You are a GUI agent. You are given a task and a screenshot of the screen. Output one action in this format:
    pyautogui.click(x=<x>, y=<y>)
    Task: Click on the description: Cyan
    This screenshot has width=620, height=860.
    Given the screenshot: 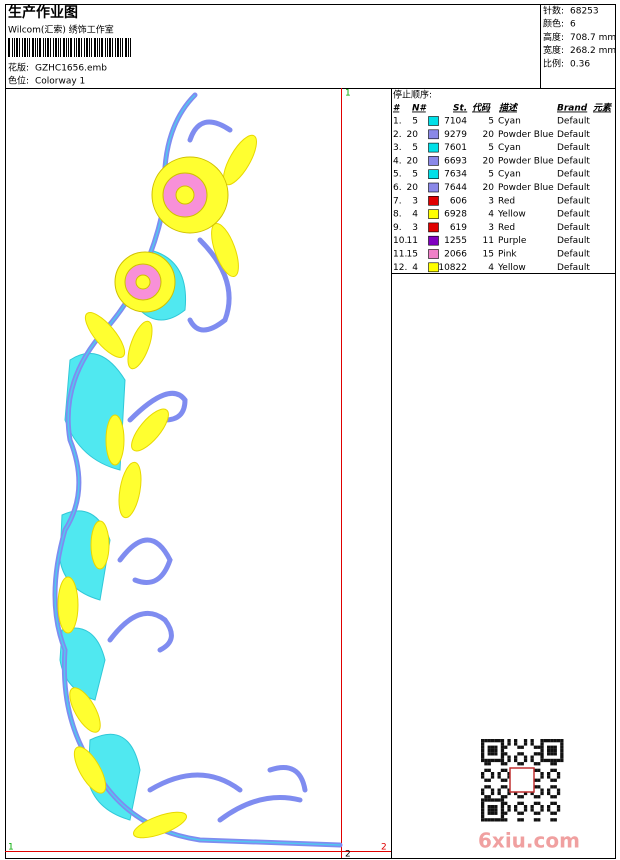 What is the action you would take?
    pyautogui.click(x=509, y=175)
    